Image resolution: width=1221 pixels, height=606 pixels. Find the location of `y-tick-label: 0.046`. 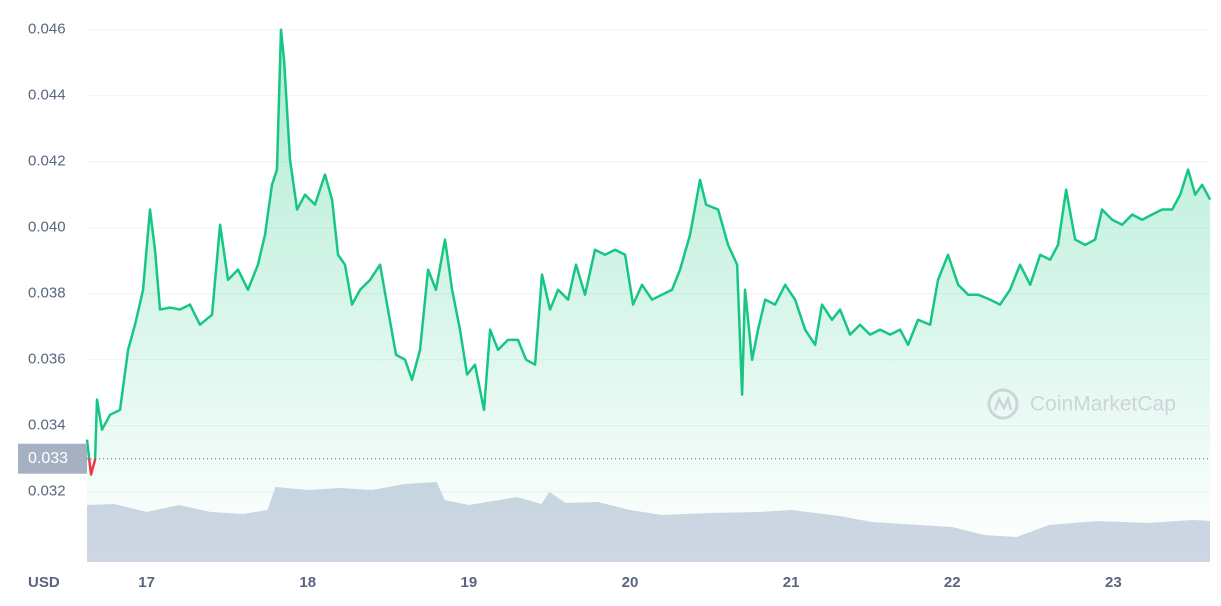

y-tick-label: 0.046 is located at coordinates (47, 29).